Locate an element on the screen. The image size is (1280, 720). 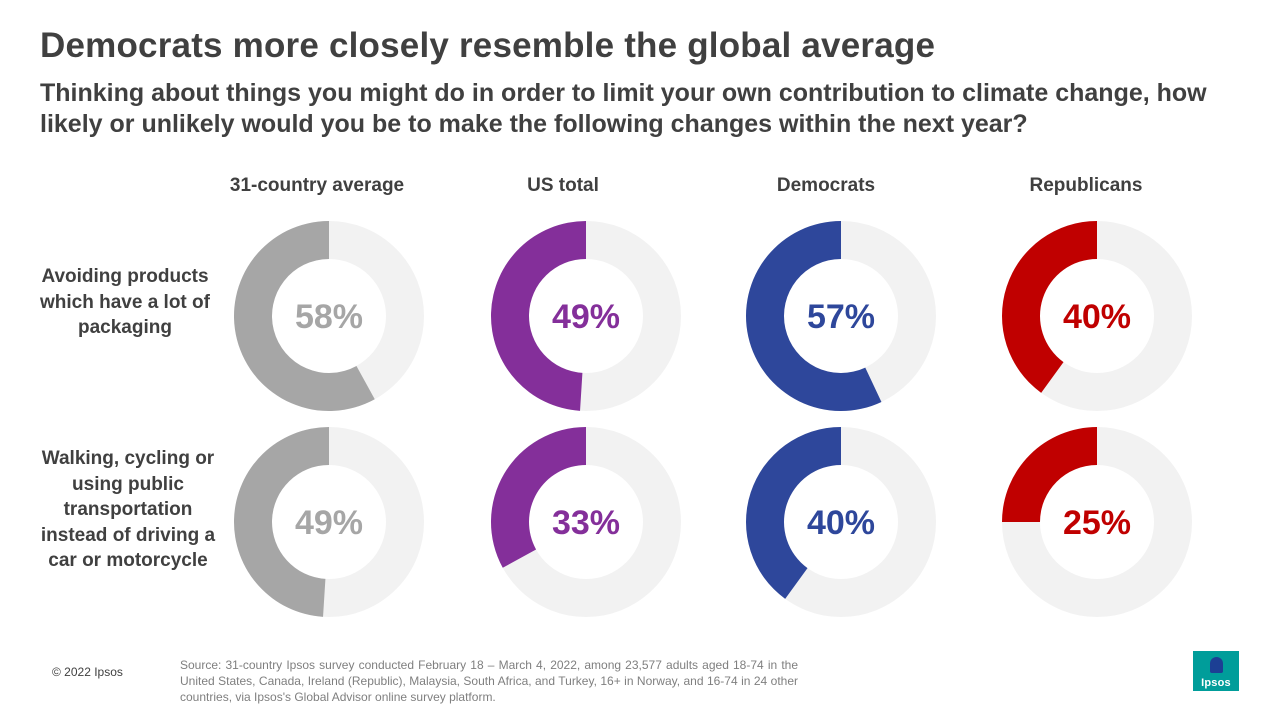
donut-packaging-republicans-slice is located at coordinates (1049, 307).